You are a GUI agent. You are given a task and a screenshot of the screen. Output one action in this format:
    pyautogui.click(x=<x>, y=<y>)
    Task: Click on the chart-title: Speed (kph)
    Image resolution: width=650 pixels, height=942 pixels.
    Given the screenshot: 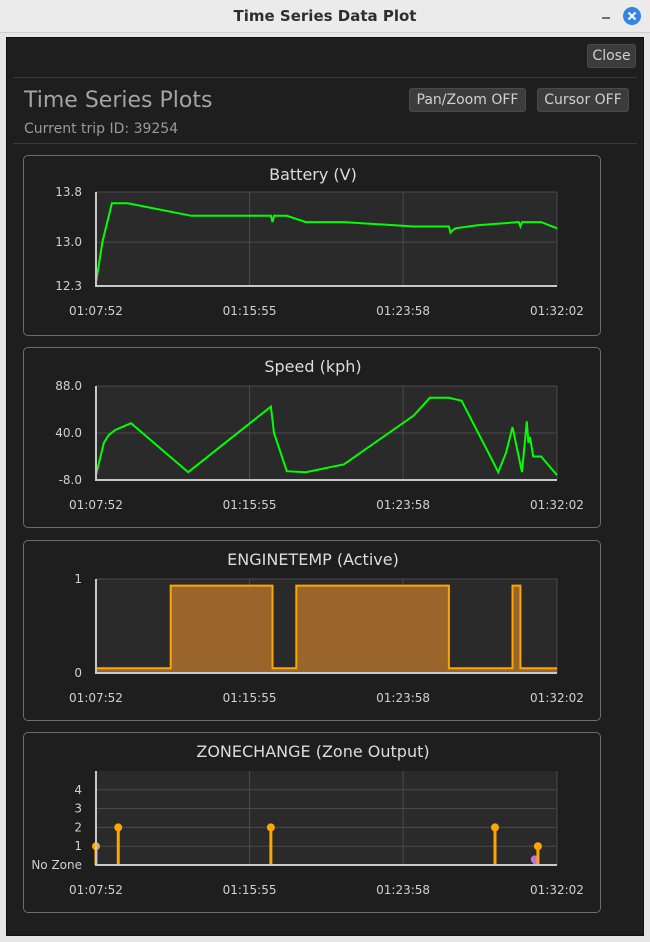 What is the action you would take?
    pyautogui.click(x=312, y=366)
    